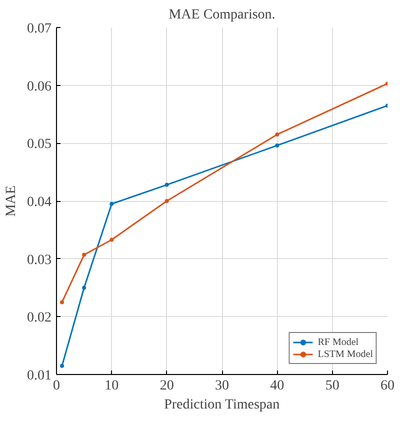 Image resolution: width=417 pixels, height=423 pixels. I want to click on x-tick-label: 30, so click(222, 386).